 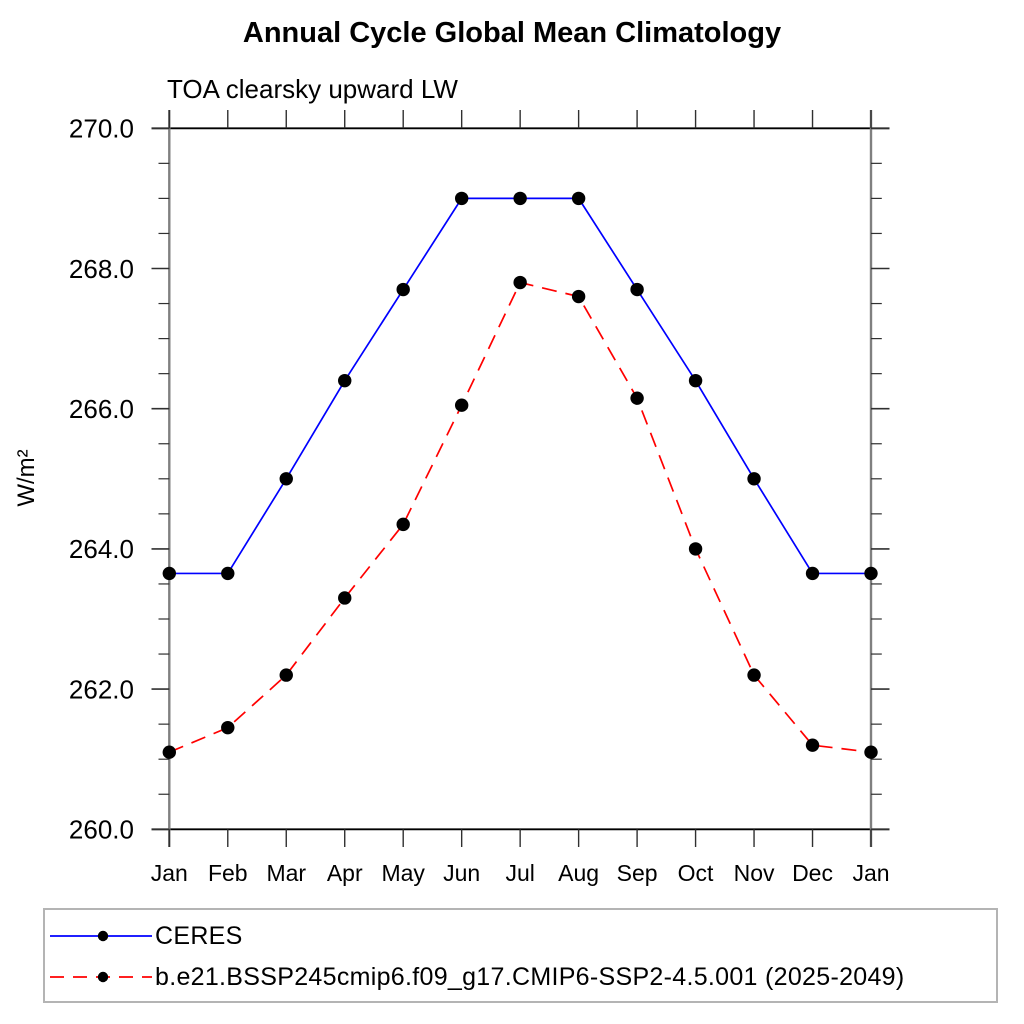 What do you see at coordinates (26, 477) in the screenshot?
I see `y-axis-title: W/m²` at bounding box center [26, 477].